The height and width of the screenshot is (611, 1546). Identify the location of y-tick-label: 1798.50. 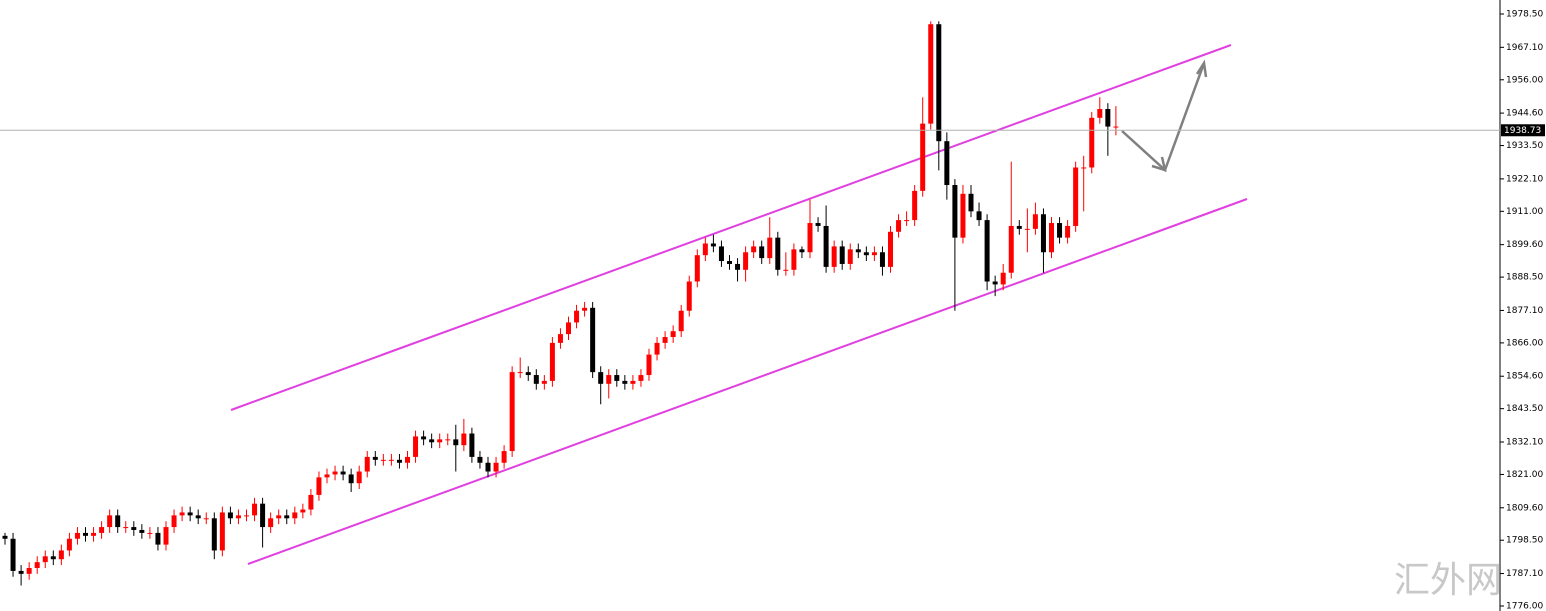
(1524, 541).